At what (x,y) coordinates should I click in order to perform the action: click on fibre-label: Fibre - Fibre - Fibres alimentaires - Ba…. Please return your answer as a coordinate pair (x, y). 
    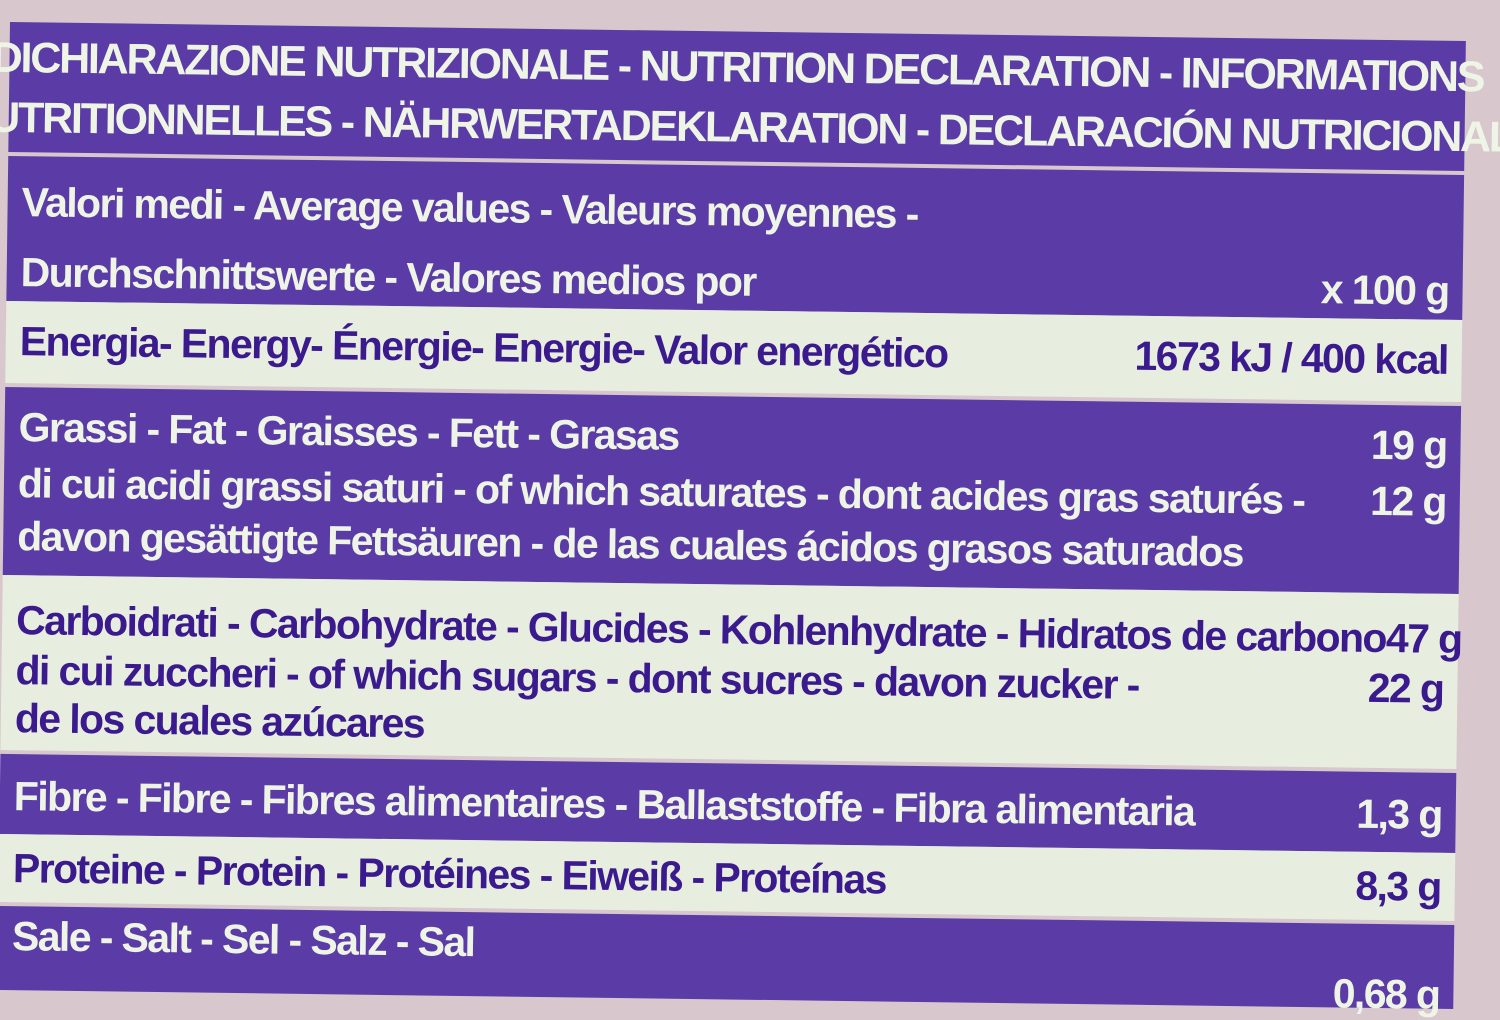
    Looking at the image, I should click on (604, 804).